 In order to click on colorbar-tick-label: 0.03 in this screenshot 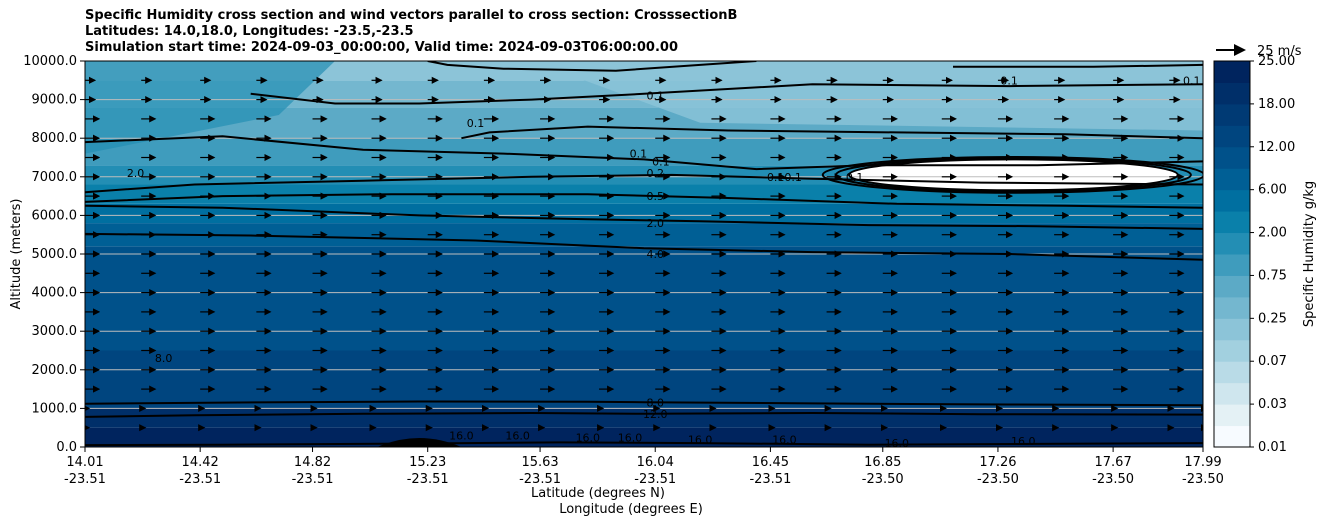, I will do `click(1272, 404)`.